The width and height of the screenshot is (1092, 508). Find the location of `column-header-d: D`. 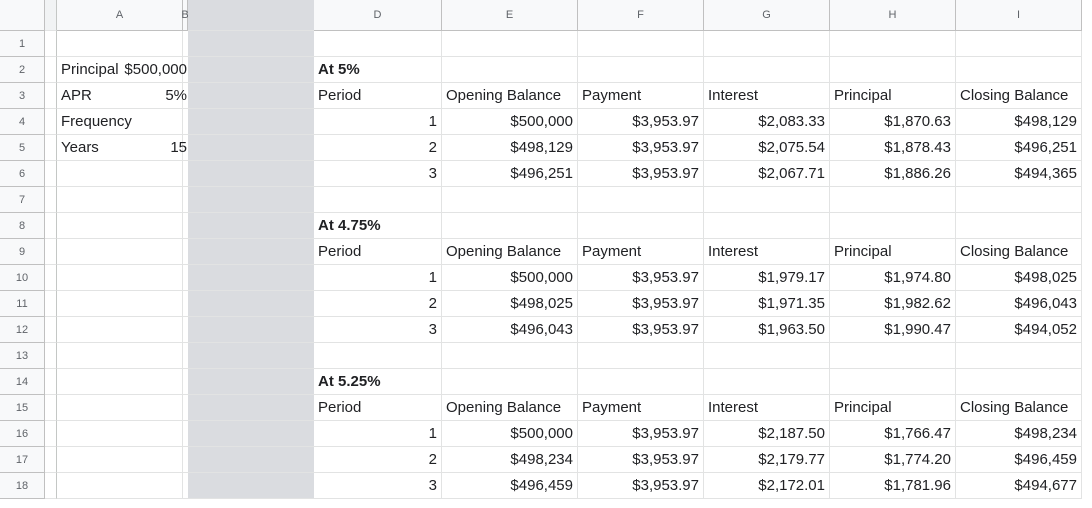

column-header-d: D is located at coordinates (378, 15).